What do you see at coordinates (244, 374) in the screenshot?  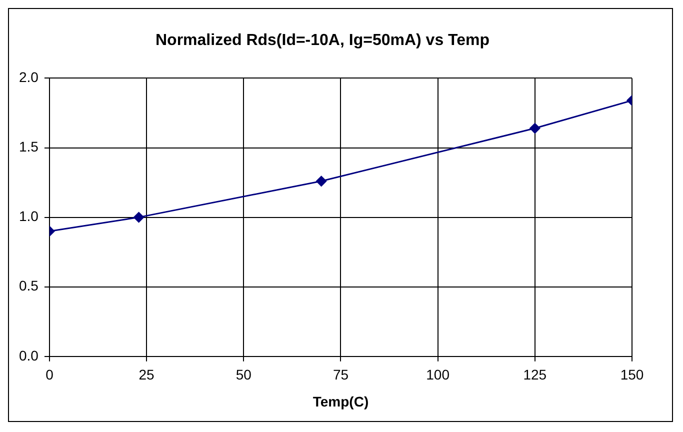 I see `x-tick-label: 50` at bounding box center [244, 374].